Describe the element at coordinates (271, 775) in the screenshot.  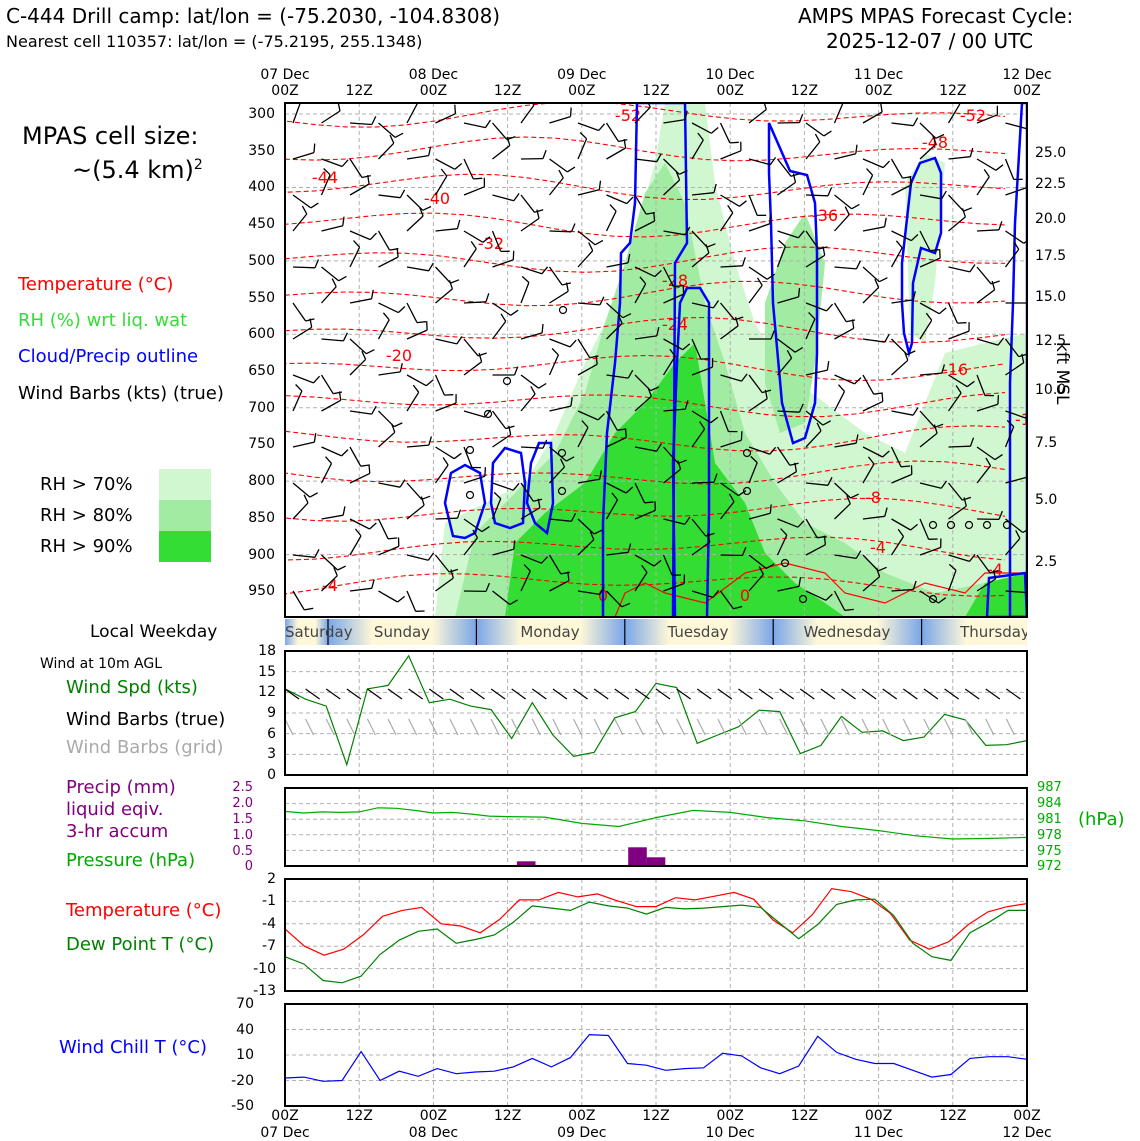
I see `wind-speed-tick-label: 0` at that location.